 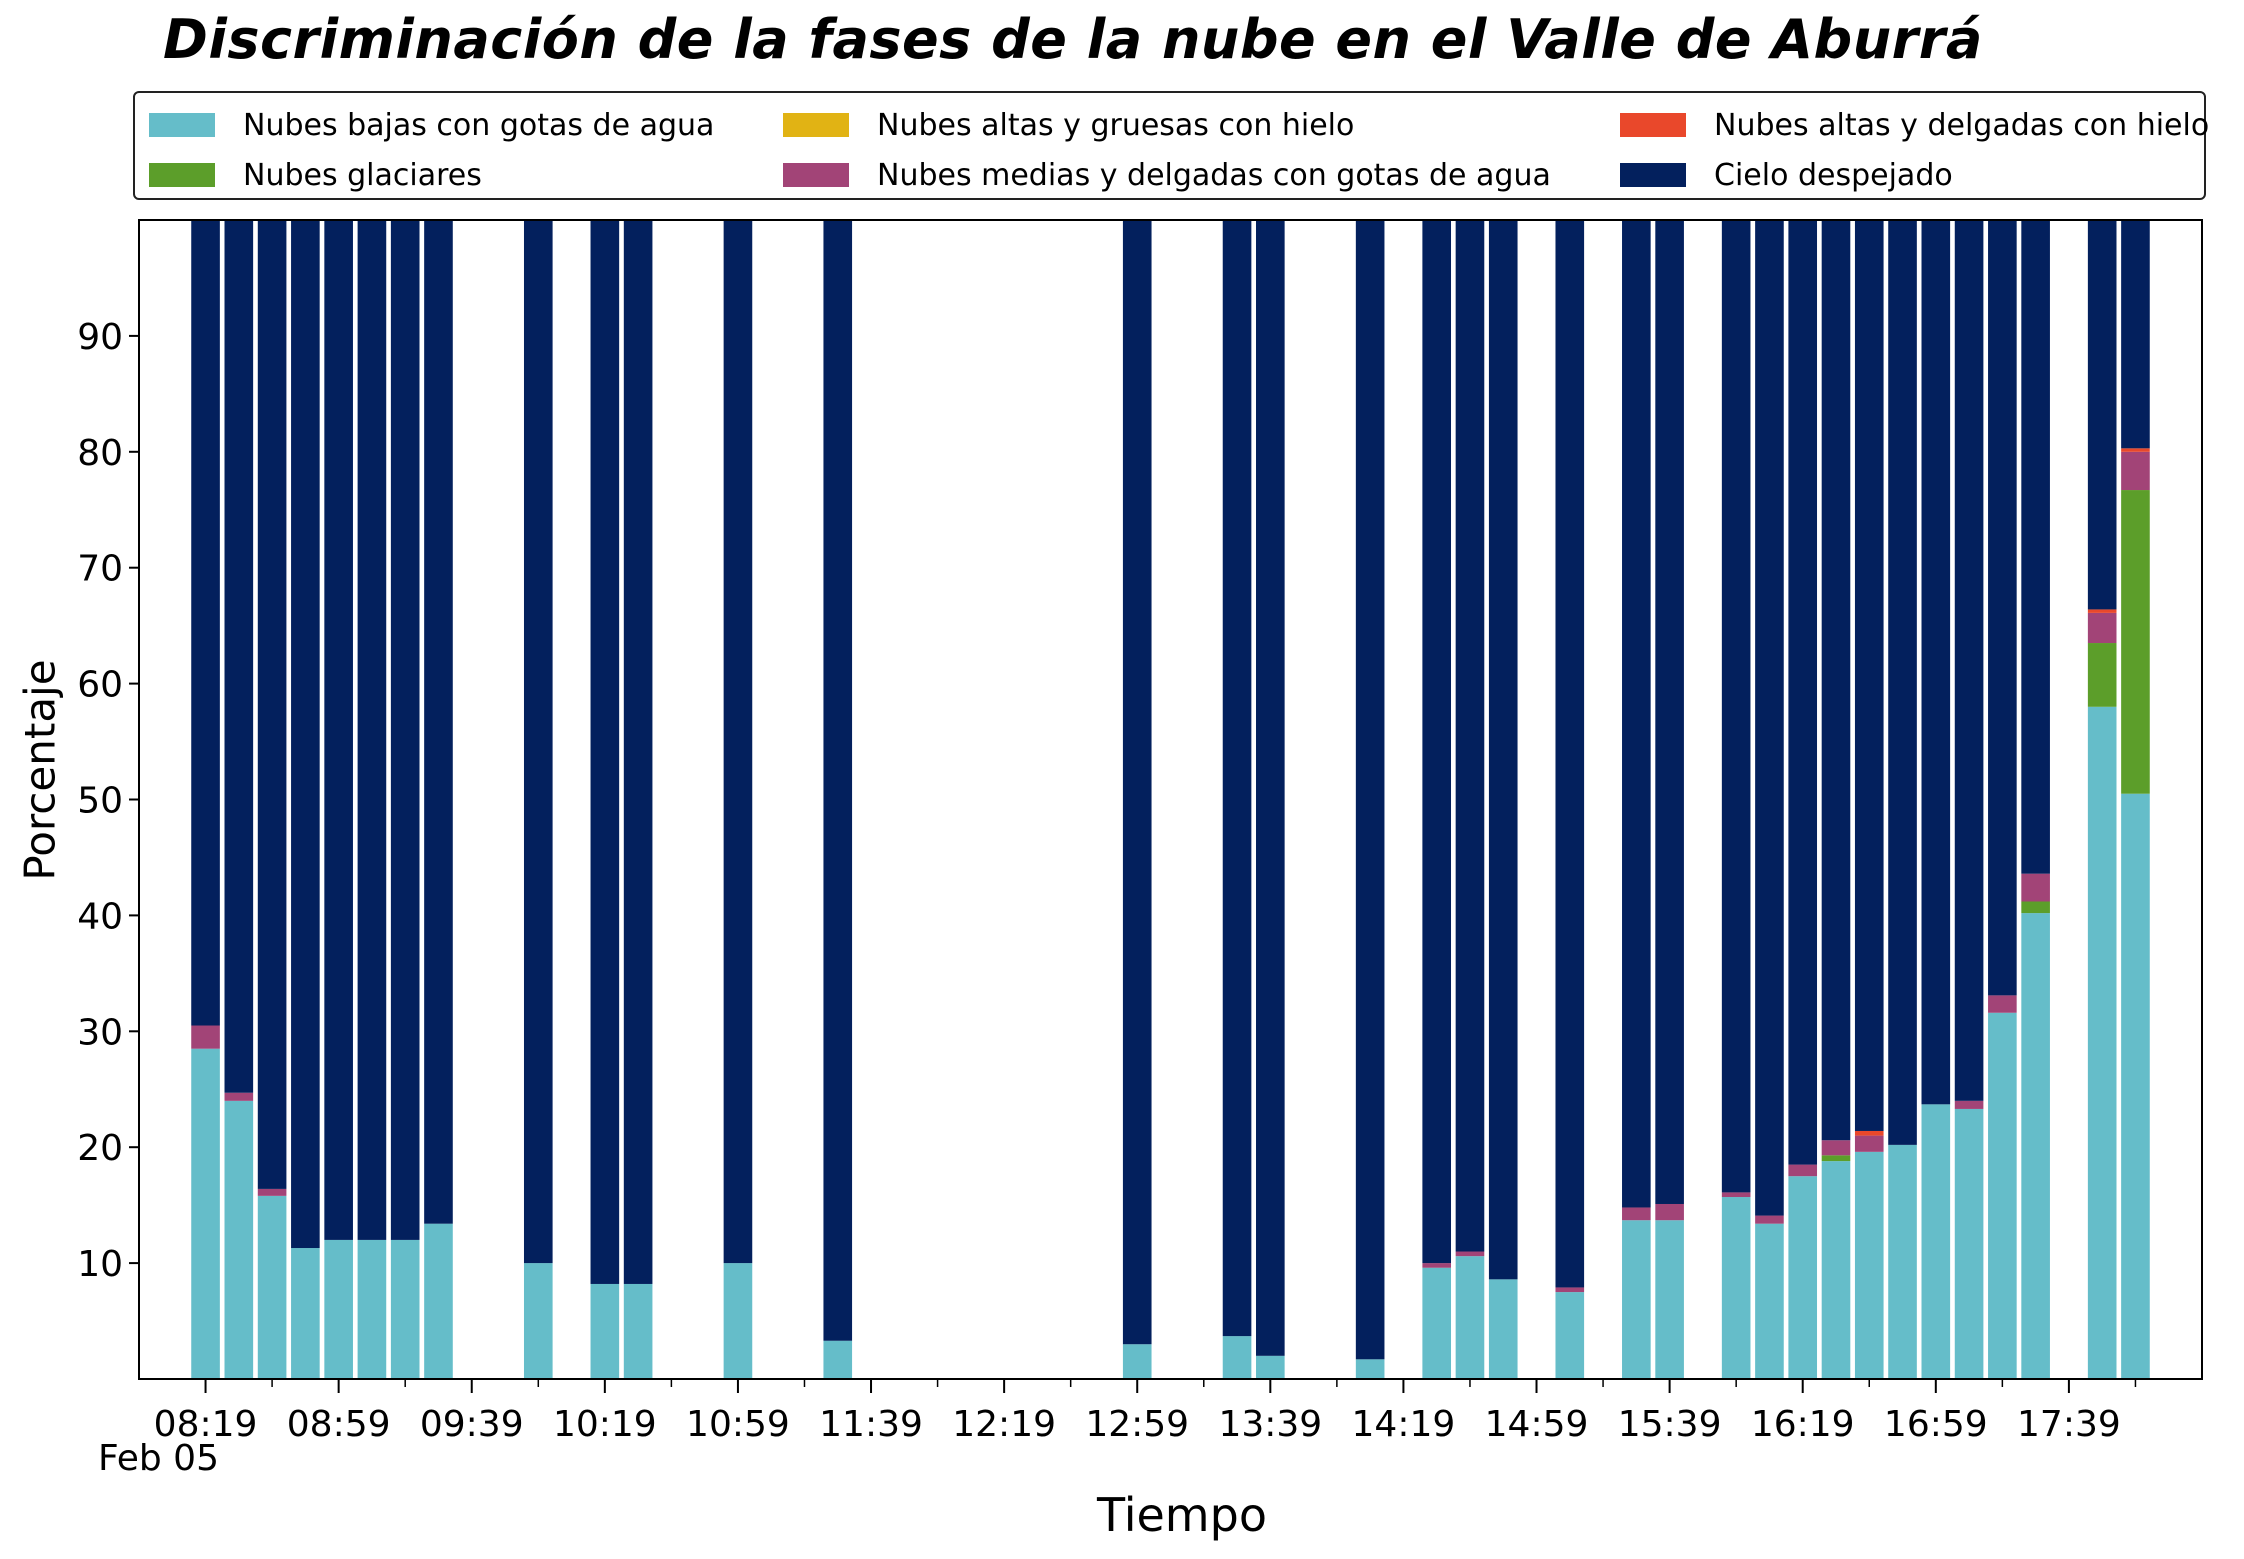 What do you see at coordinates (2069, 1424) in the screenshot?
I see `x-tick-label-17:39: 17:39` at bounding box center [2069, 1424].